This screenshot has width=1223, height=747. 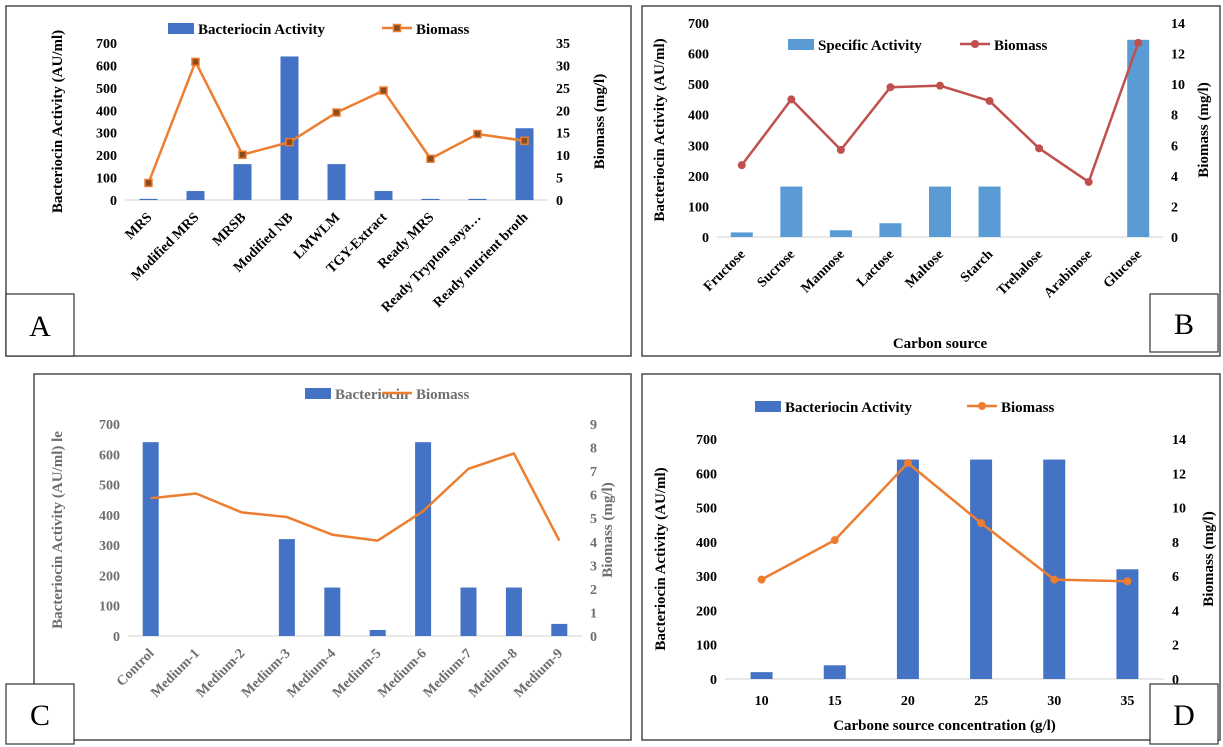 I want to click on bar-fructose, so click(x=741, y=234).